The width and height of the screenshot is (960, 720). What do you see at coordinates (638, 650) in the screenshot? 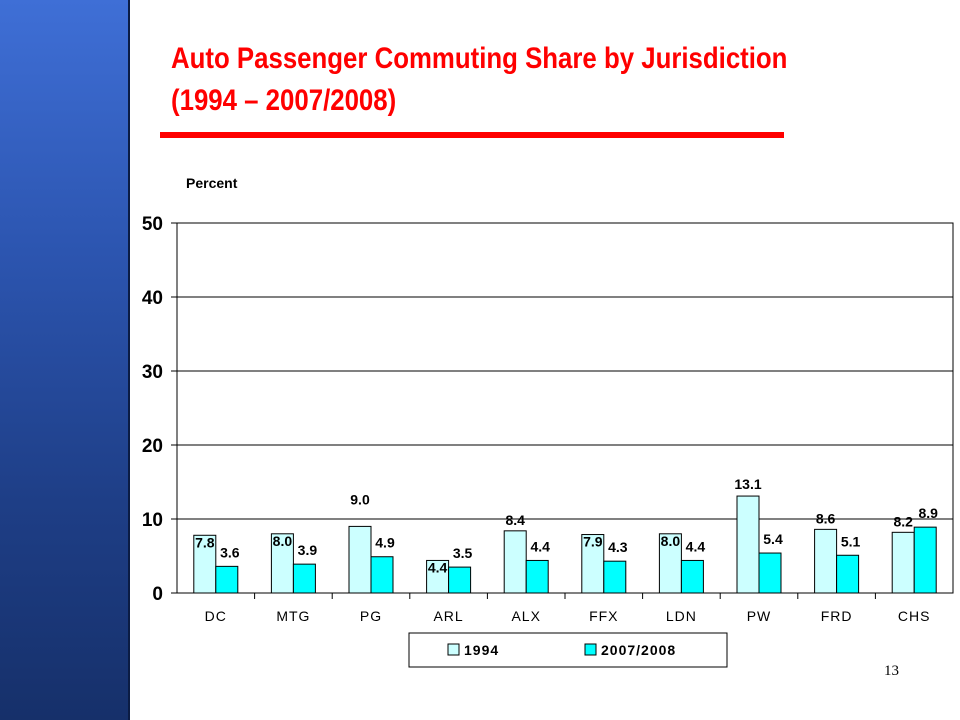
I see `legend-label: 2007/2008` at bounding box center [638, 650].